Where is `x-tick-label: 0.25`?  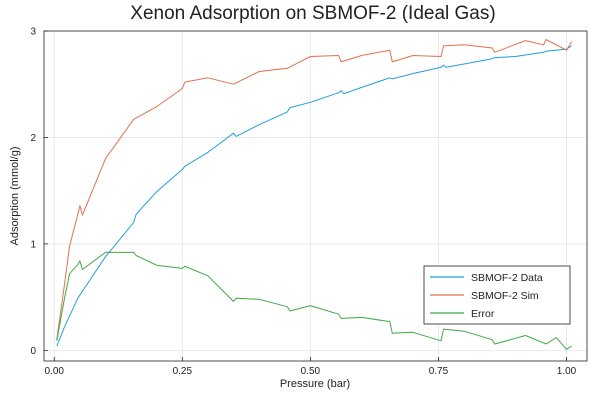 x-tick-label: 0.25 is located at coordinates (183, 371).